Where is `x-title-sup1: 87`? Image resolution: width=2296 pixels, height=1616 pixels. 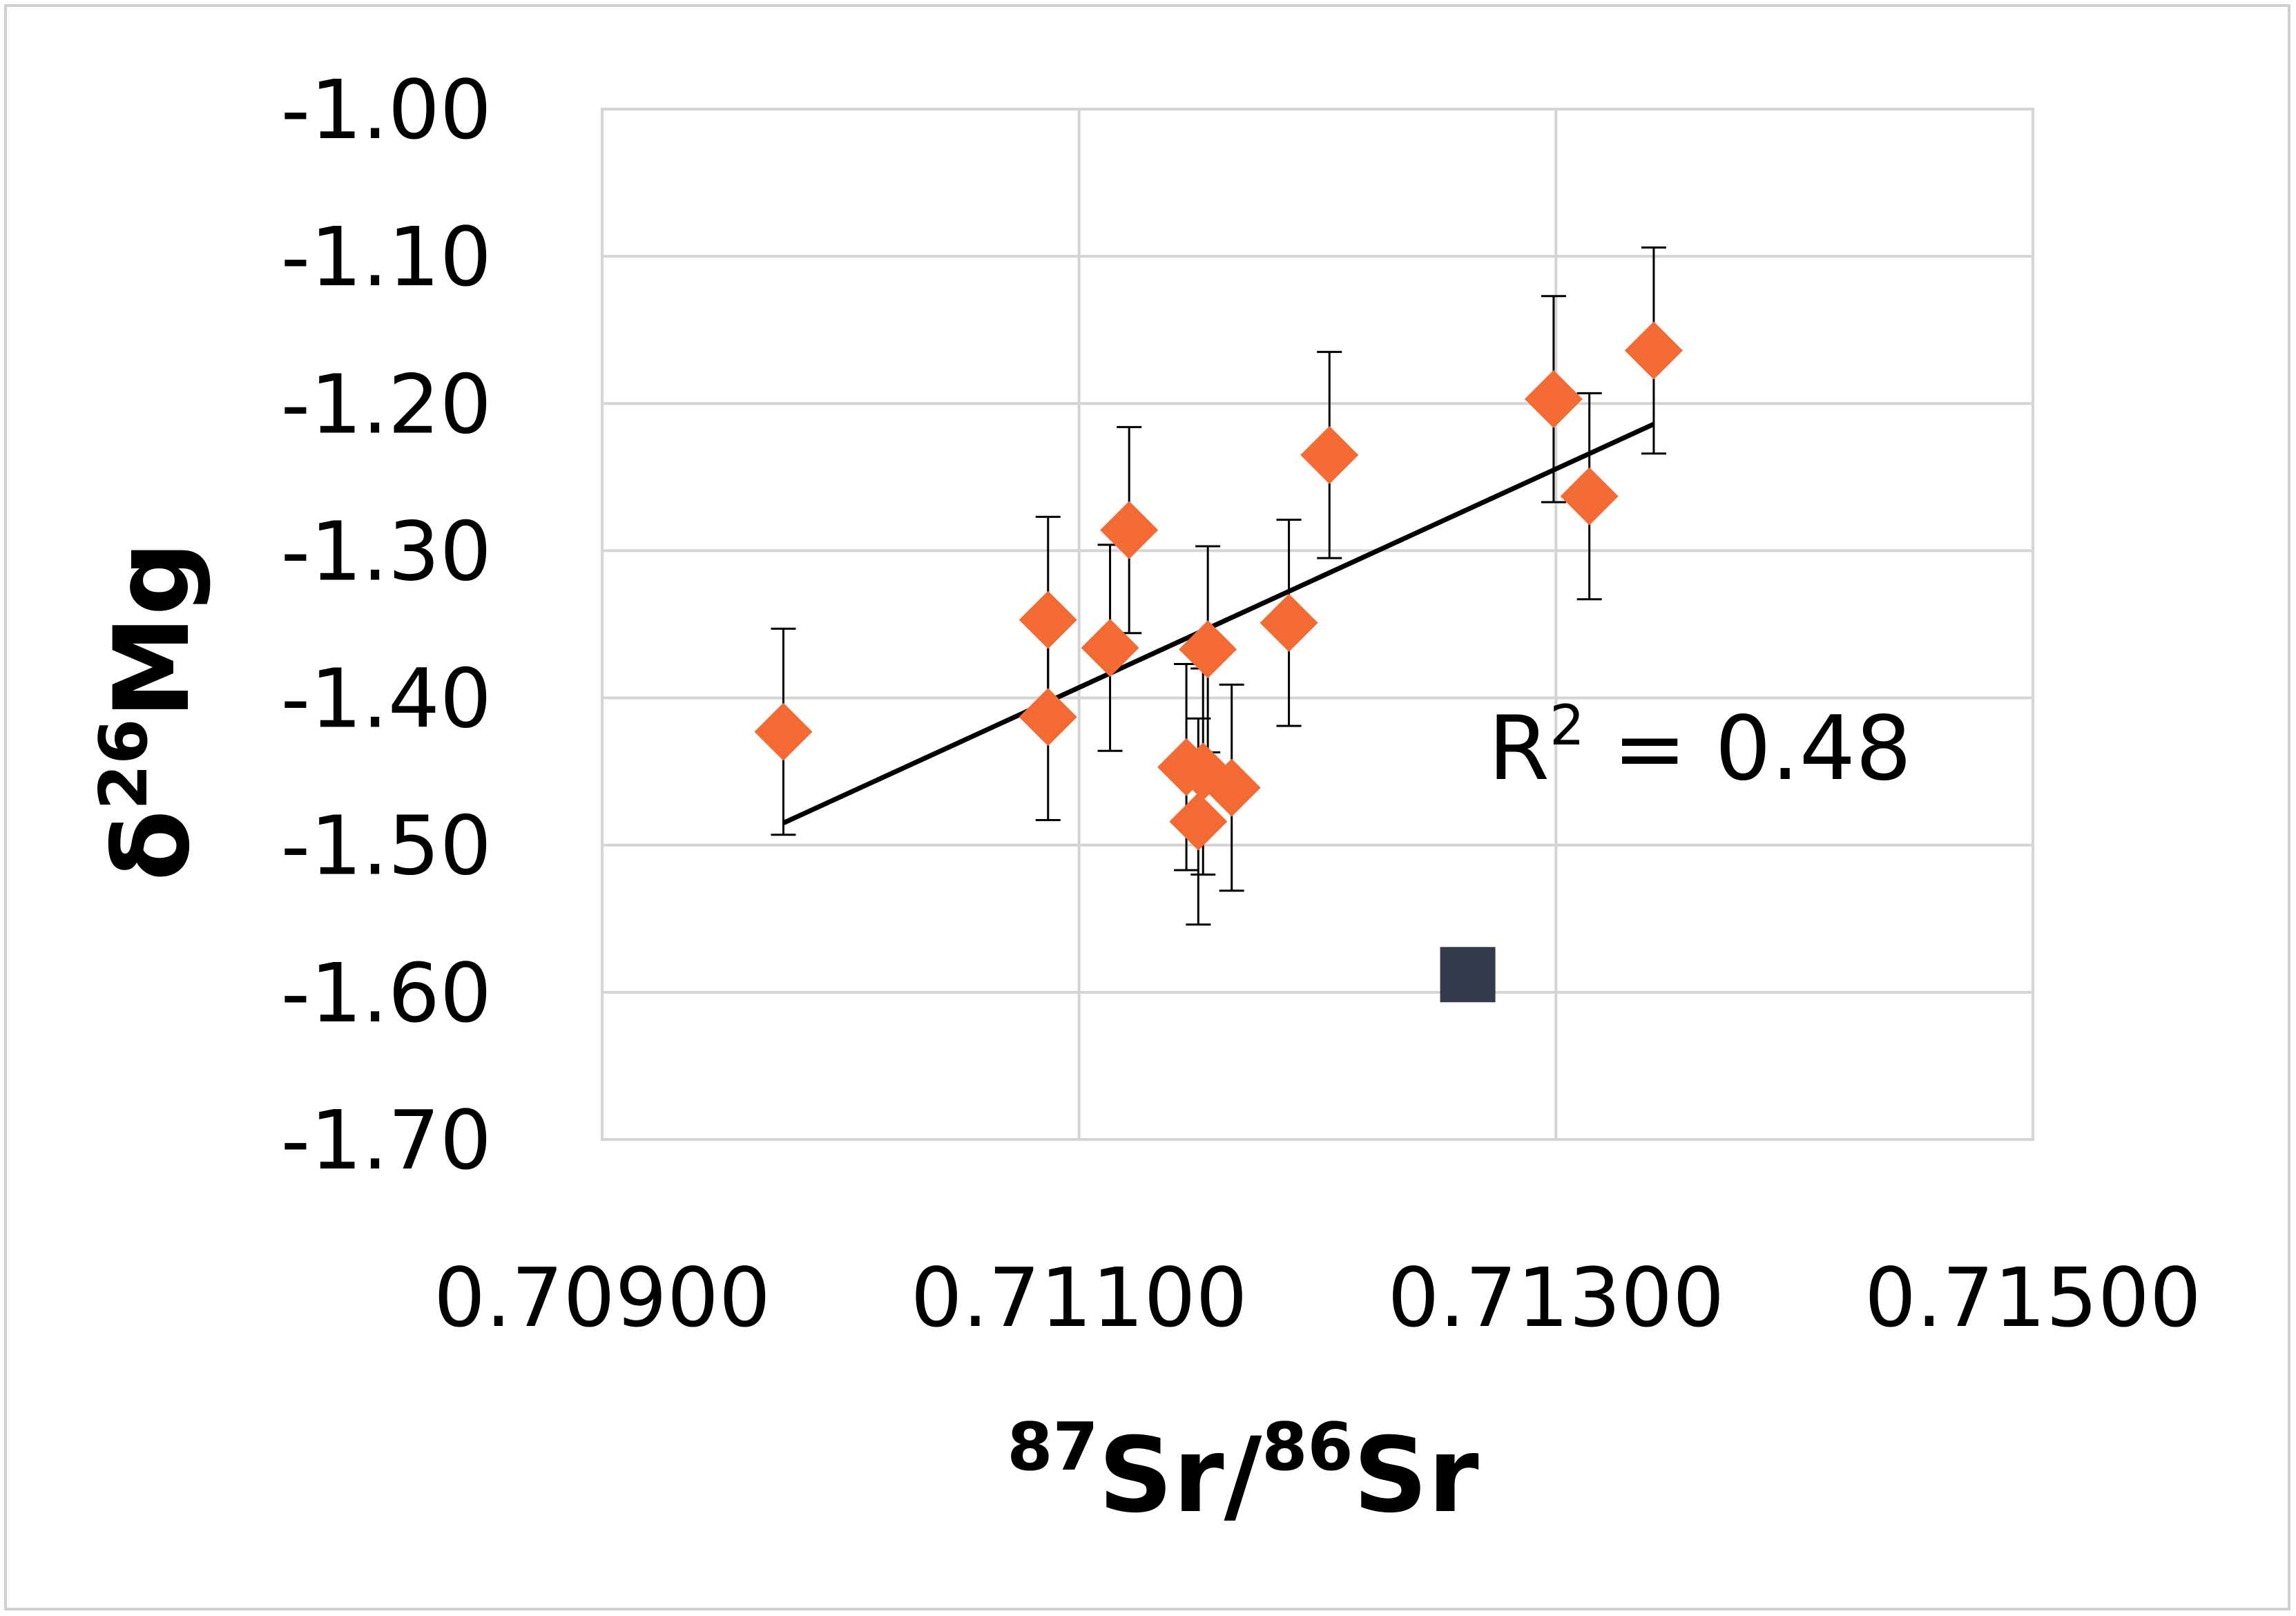
x-title-sup1: 87 is located at coordinates (1052, 1447).